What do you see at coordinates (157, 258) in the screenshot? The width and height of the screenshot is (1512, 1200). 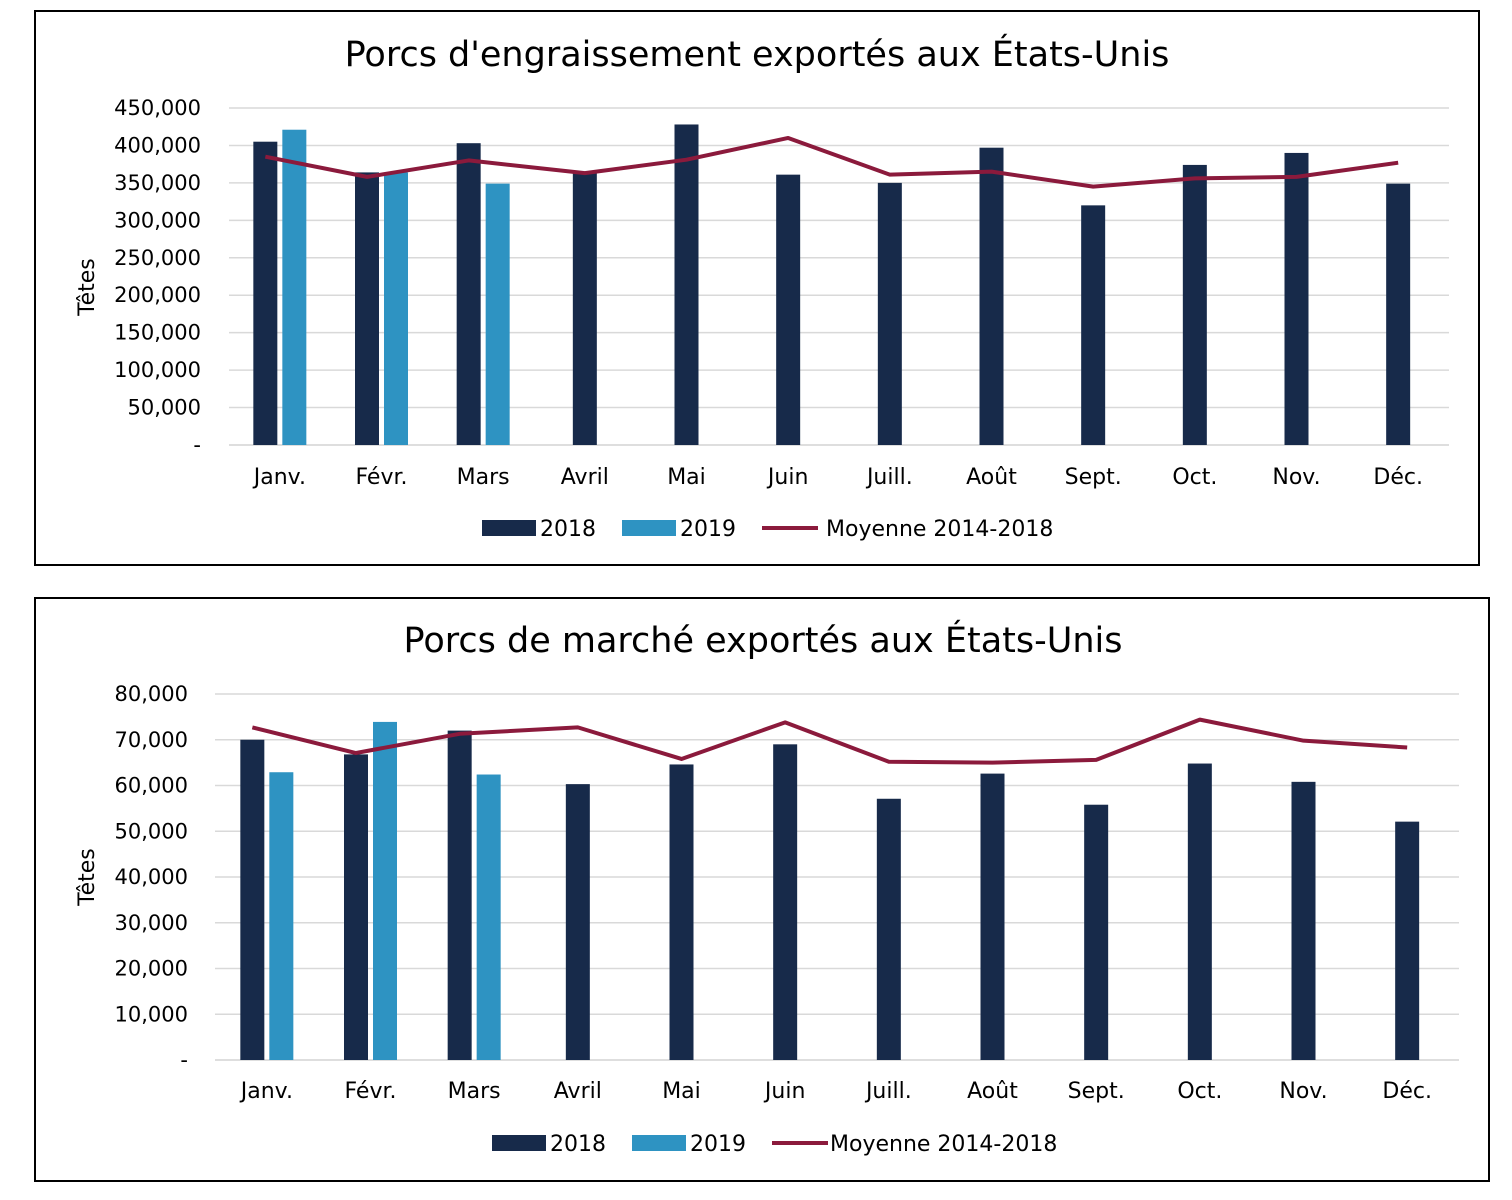 I see `y-tick-label: 250,000` at bounding box center [157, 258].